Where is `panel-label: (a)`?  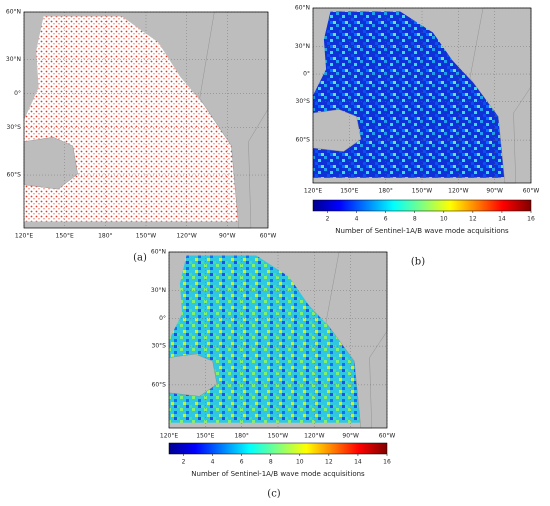
panel-label: (a) is located at coordinates (140, 258).